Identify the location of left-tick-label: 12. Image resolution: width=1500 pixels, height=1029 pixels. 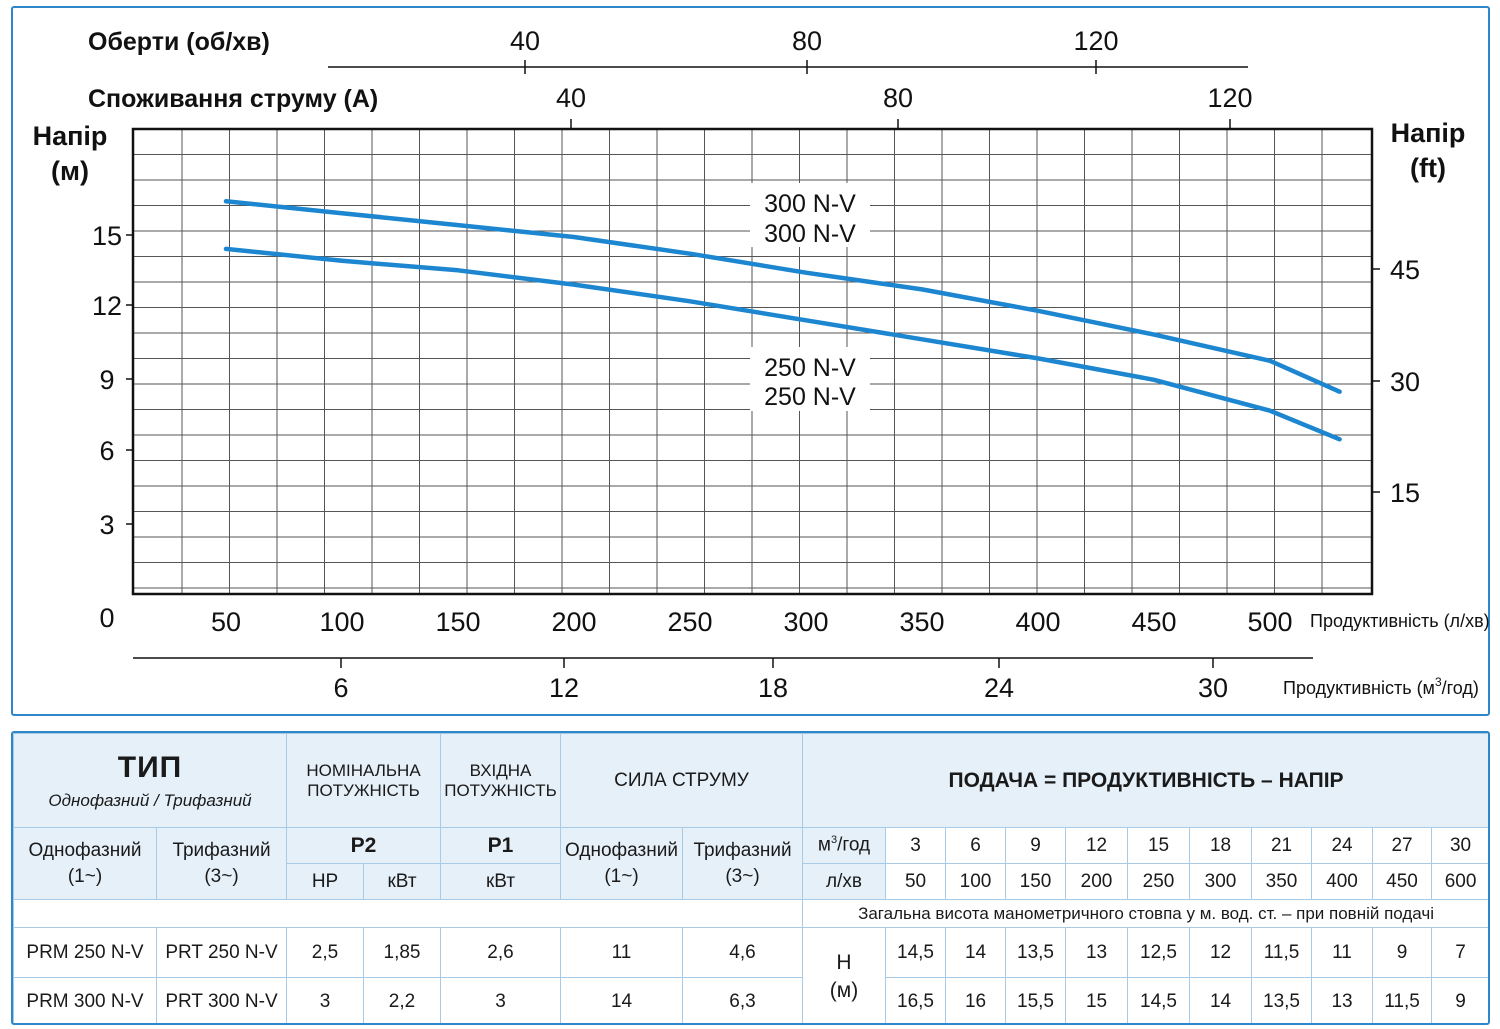
(107, 306).